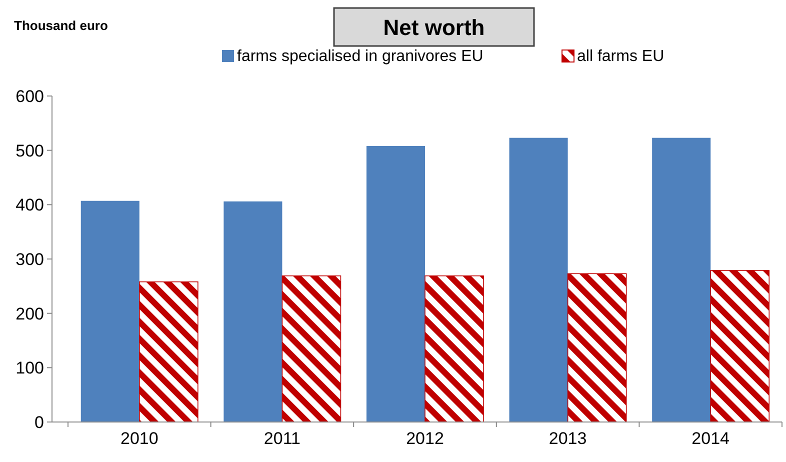  I want to click on x-tick-label: 2013, so click(567, 438).